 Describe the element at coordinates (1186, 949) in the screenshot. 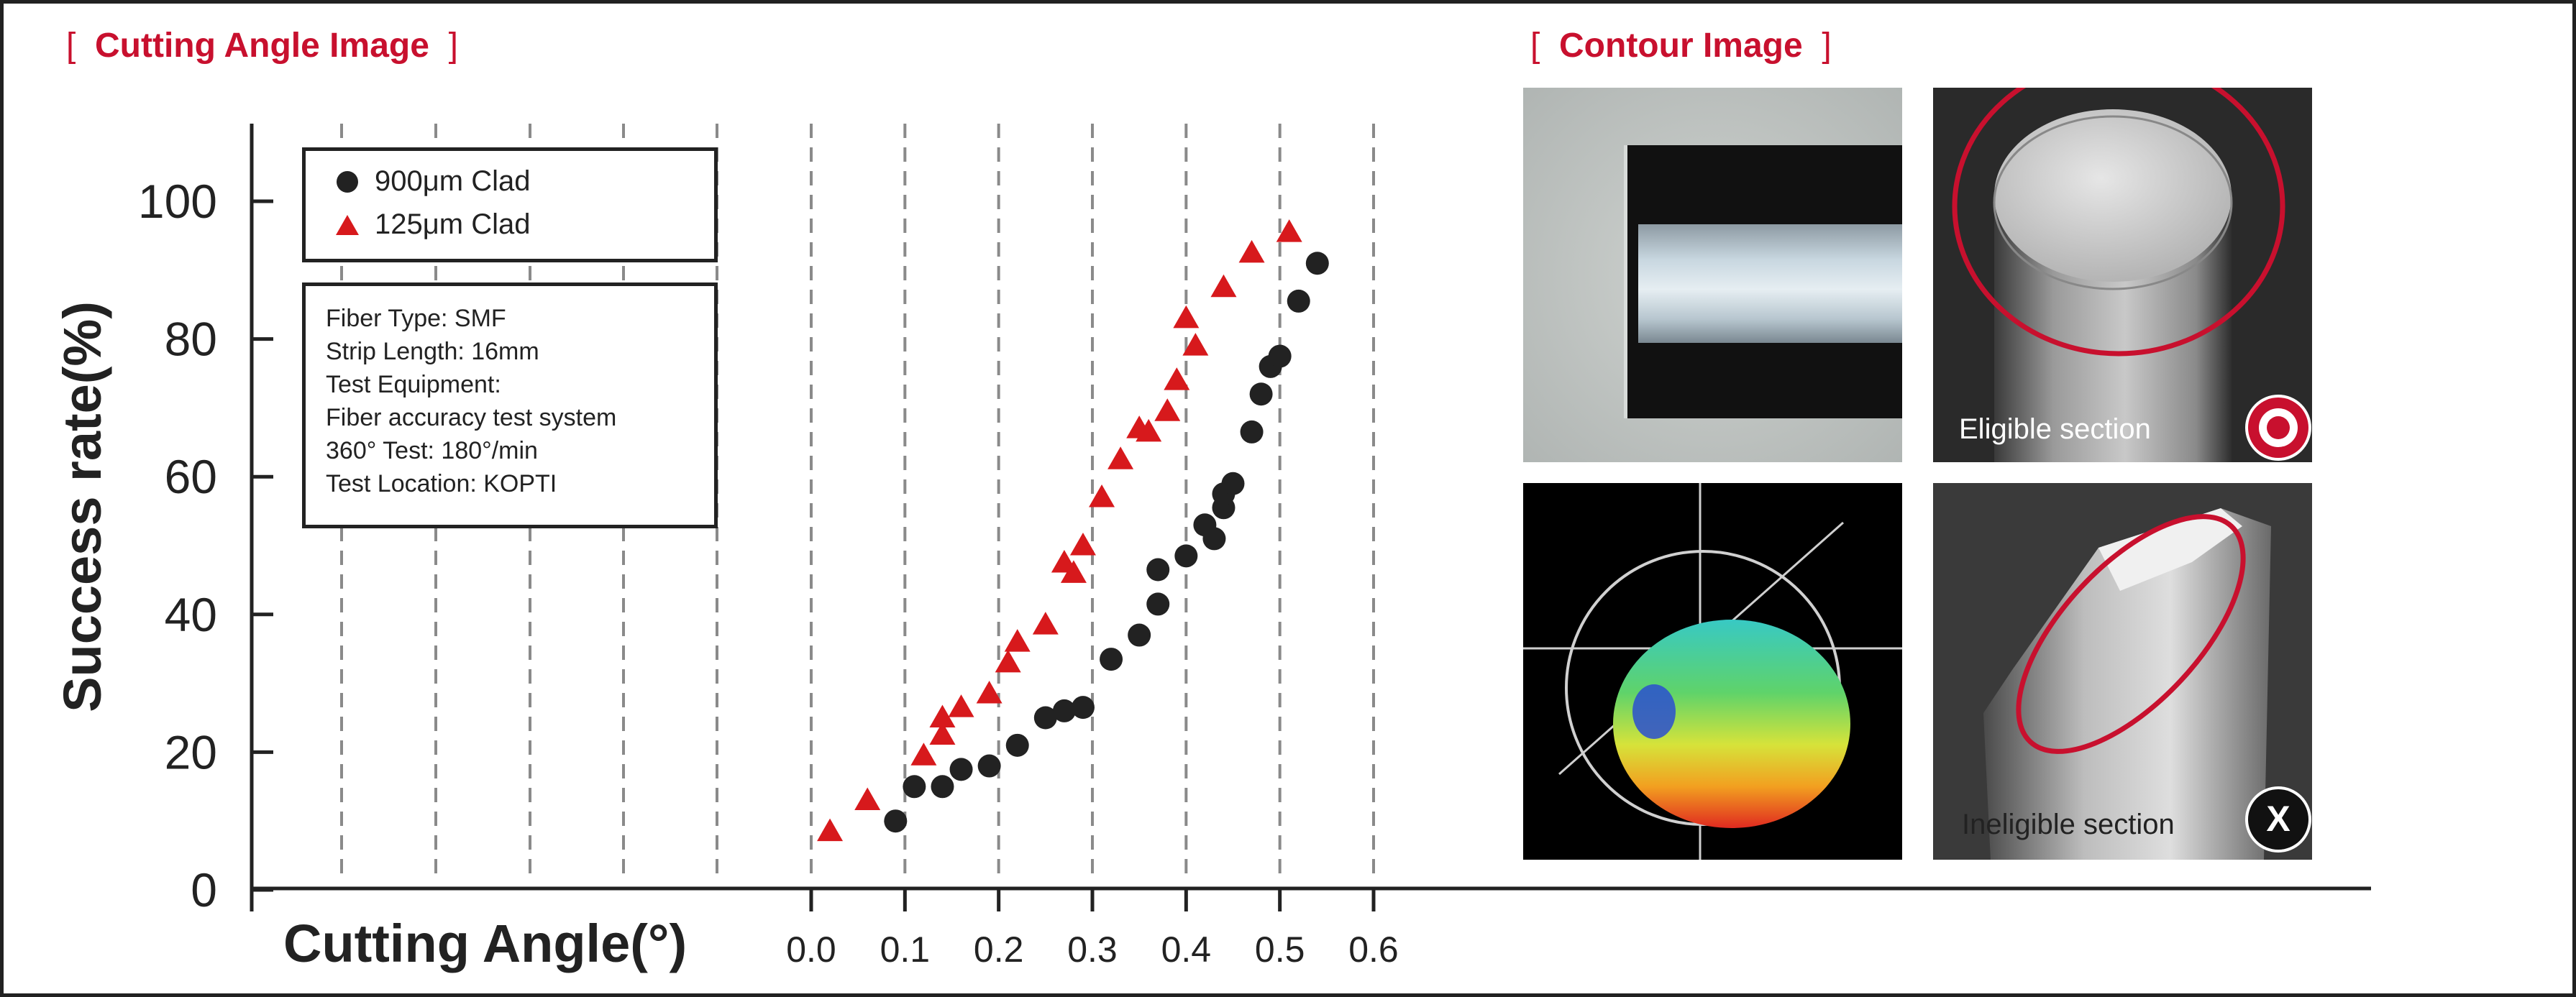

I see `x-tick-label: 0.4` at that location.